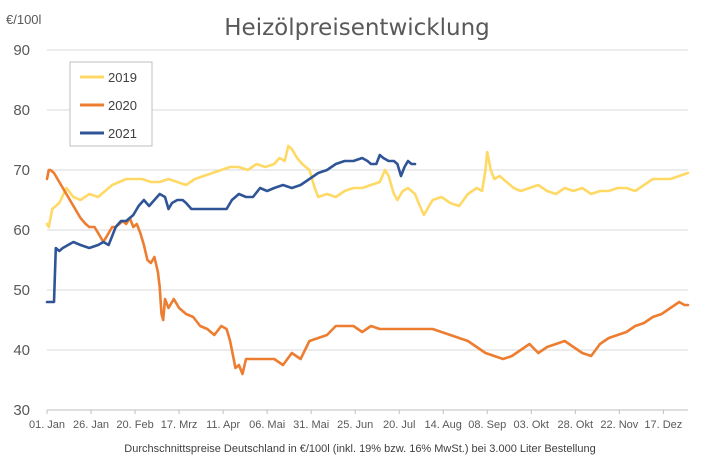 Image resolution: width=712 pixels, height=462 pixels. What do you see at coordinates (21, 350) in the screenshot?
I see `y-tick-label: 40` at bounding box center [21, 350].